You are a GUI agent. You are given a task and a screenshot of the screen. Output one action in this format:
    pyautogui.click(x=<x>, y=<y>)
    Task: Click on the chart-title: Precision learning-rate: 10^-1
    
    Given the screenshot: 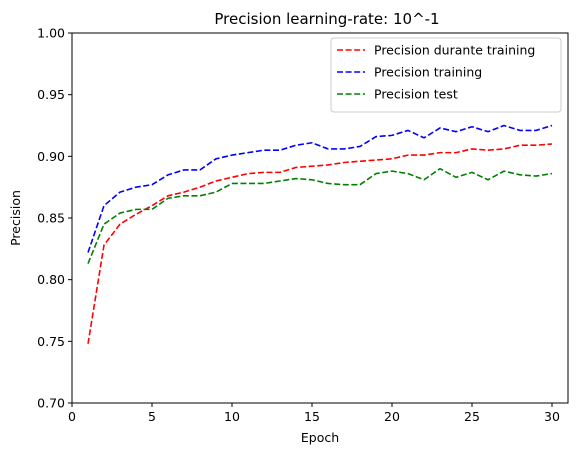 What is the action you would take?
    pyautogui.click(x=326, y=19)
    